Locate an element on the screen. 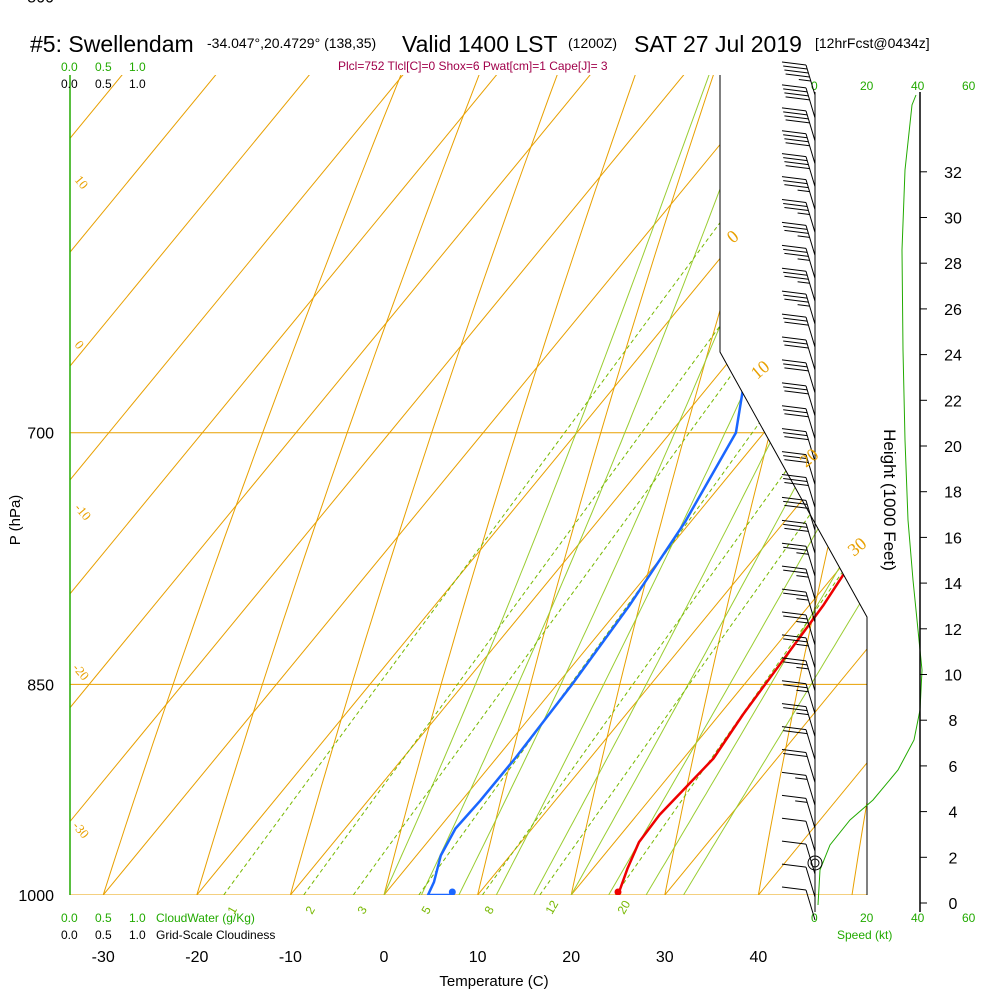 This screenshot has width=1000, height=1000. height-tick-4: 4 is located at coordinates (953, 813).